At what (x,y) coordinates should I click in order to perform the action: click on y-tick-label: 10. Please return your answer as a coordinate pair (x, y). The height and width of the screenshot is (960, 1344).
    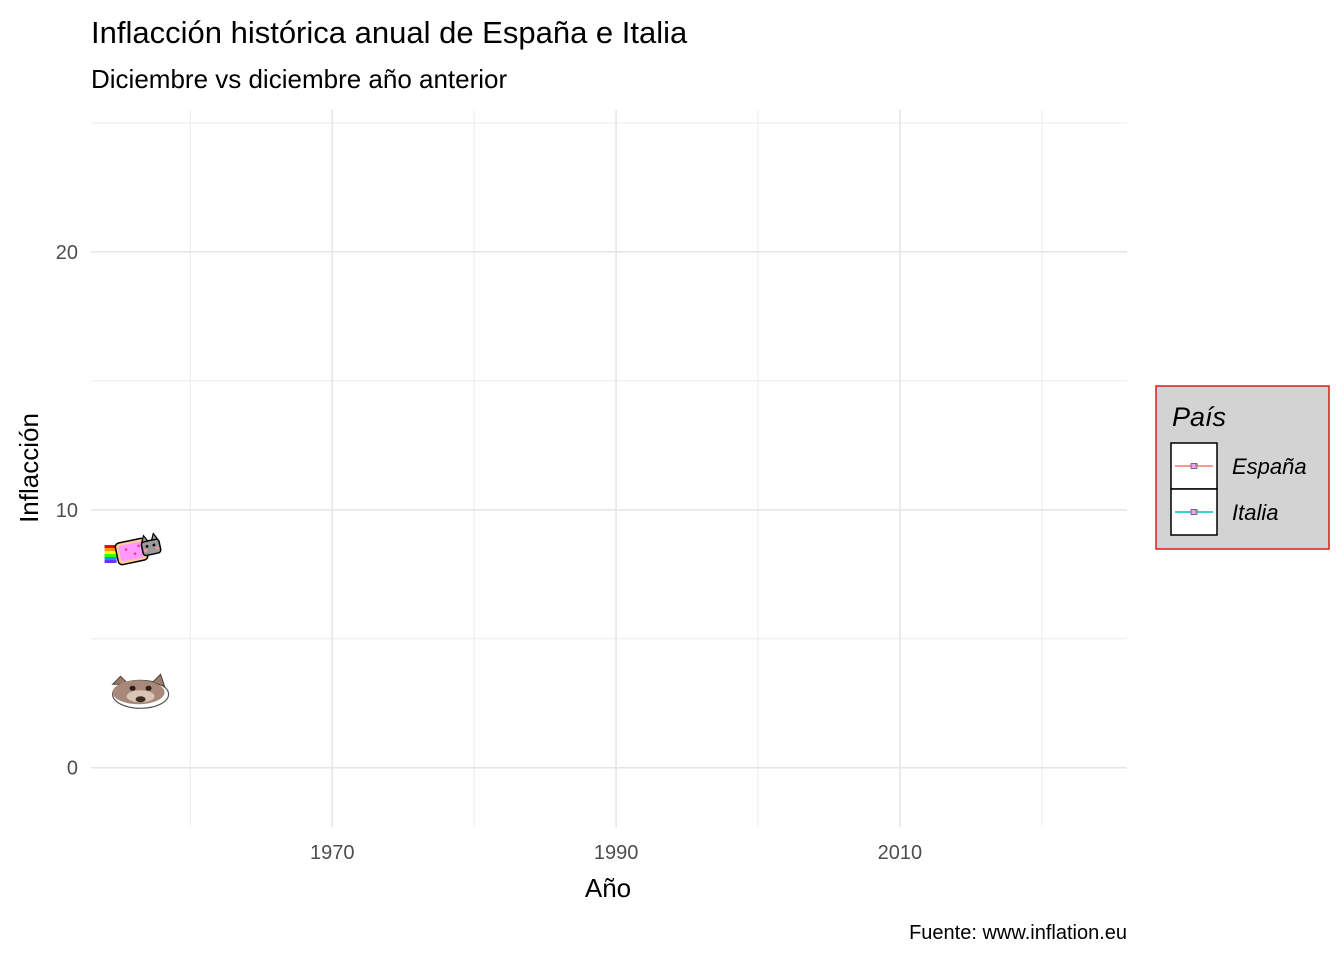
    Looking at the image, I should click on (67, 511).